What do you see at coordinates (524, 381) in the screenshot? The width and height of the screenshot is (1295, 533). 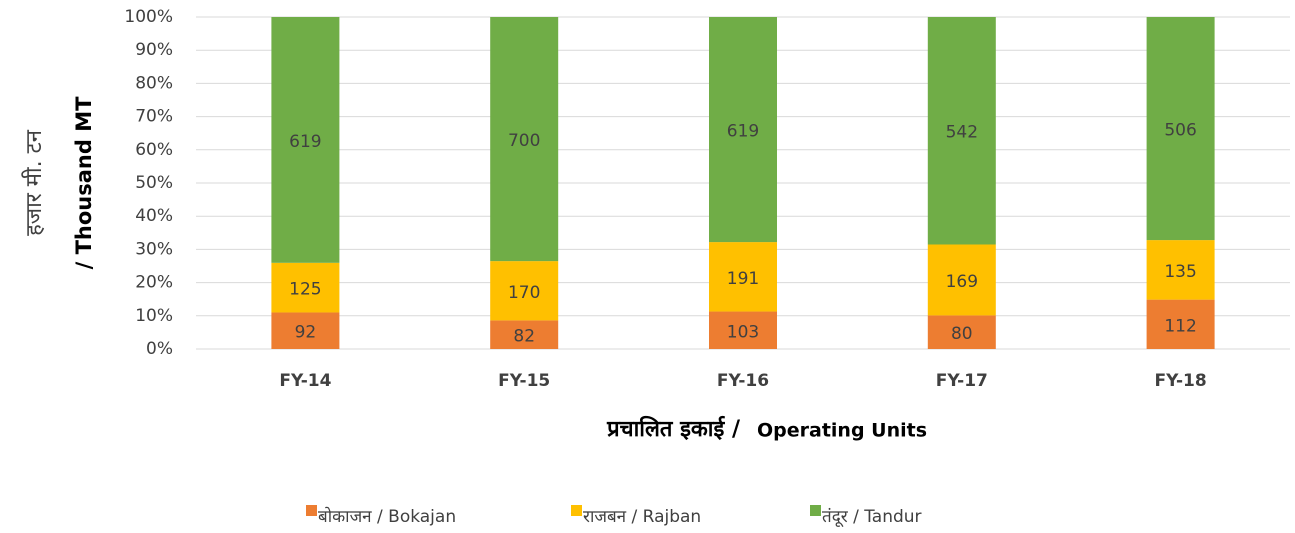 I see `x-tick-label: FY-15` at bounding box center [524, 381].